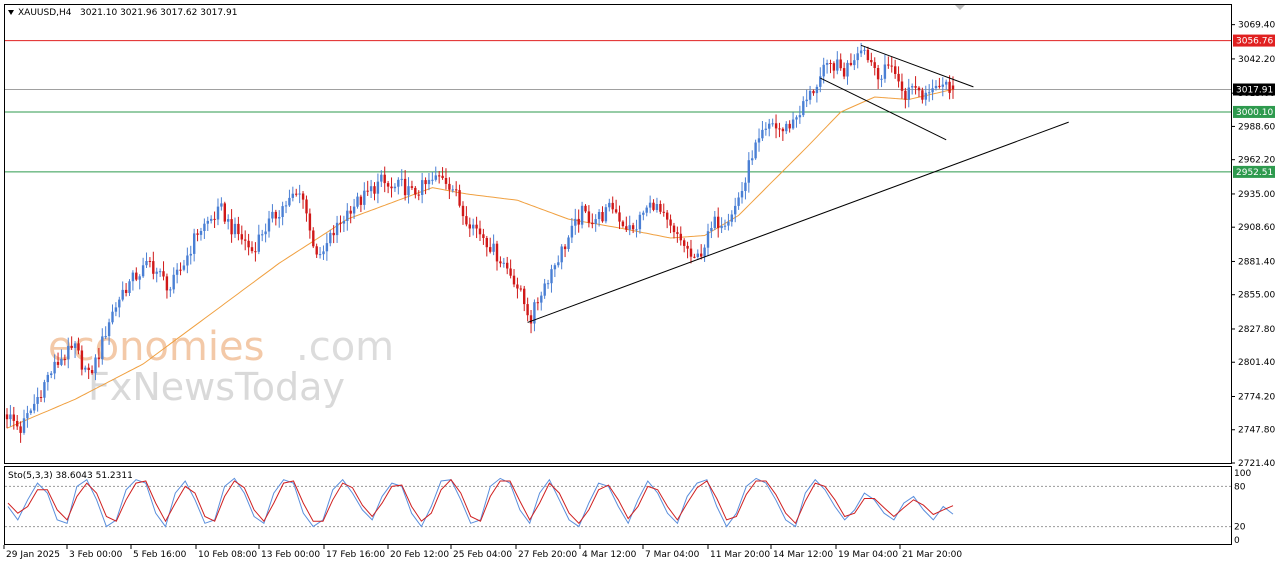  What do you see at coordinates (868, 555) in the screenshot?
I see `x-tick-label: 19 Mar 04:00` at bounding box center [868, 555].